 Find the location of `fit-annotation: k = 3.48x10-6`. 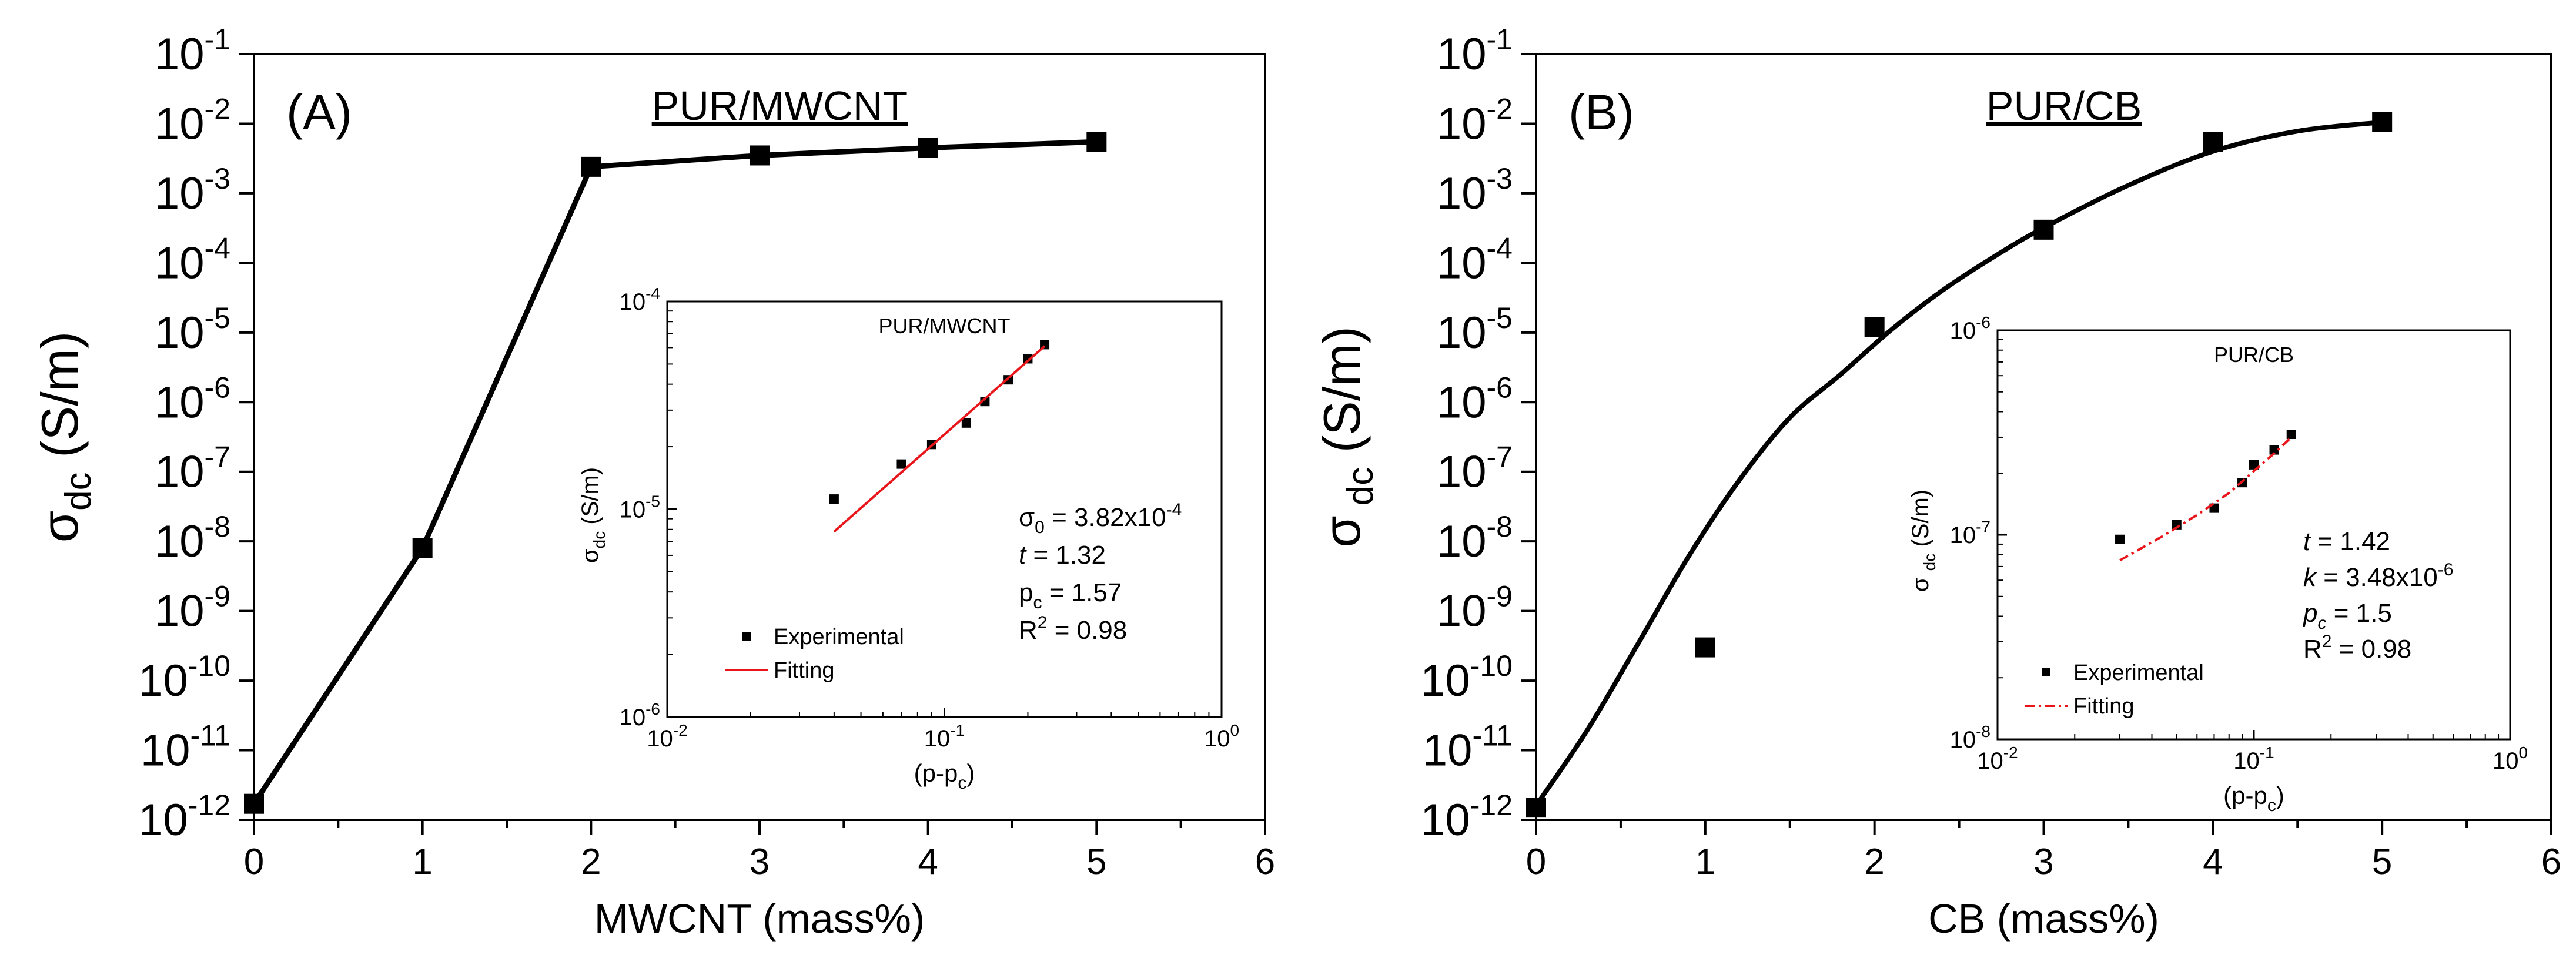

fit-annotation: k = 3.48x10-6 is located at coordinates (2378, 576).